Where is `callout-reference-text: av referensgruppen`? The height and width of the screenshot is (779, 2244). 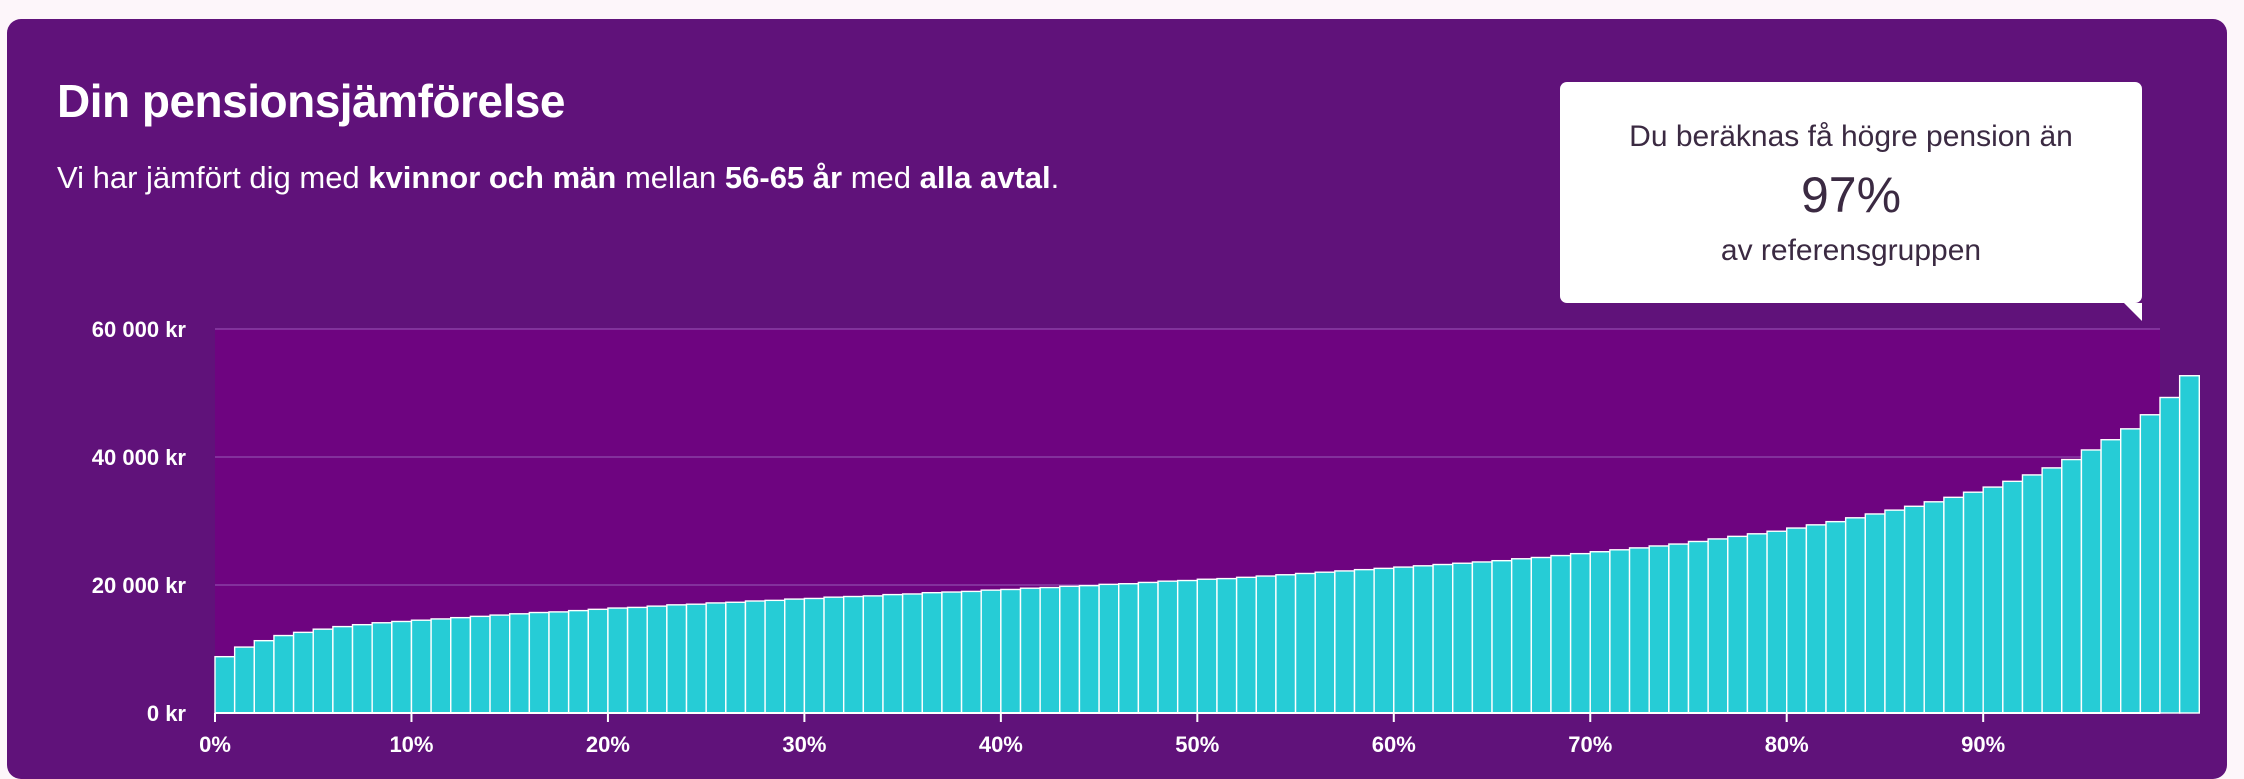
callout-reference-text: av referensgruppen is located at coordinates (1851, 250).